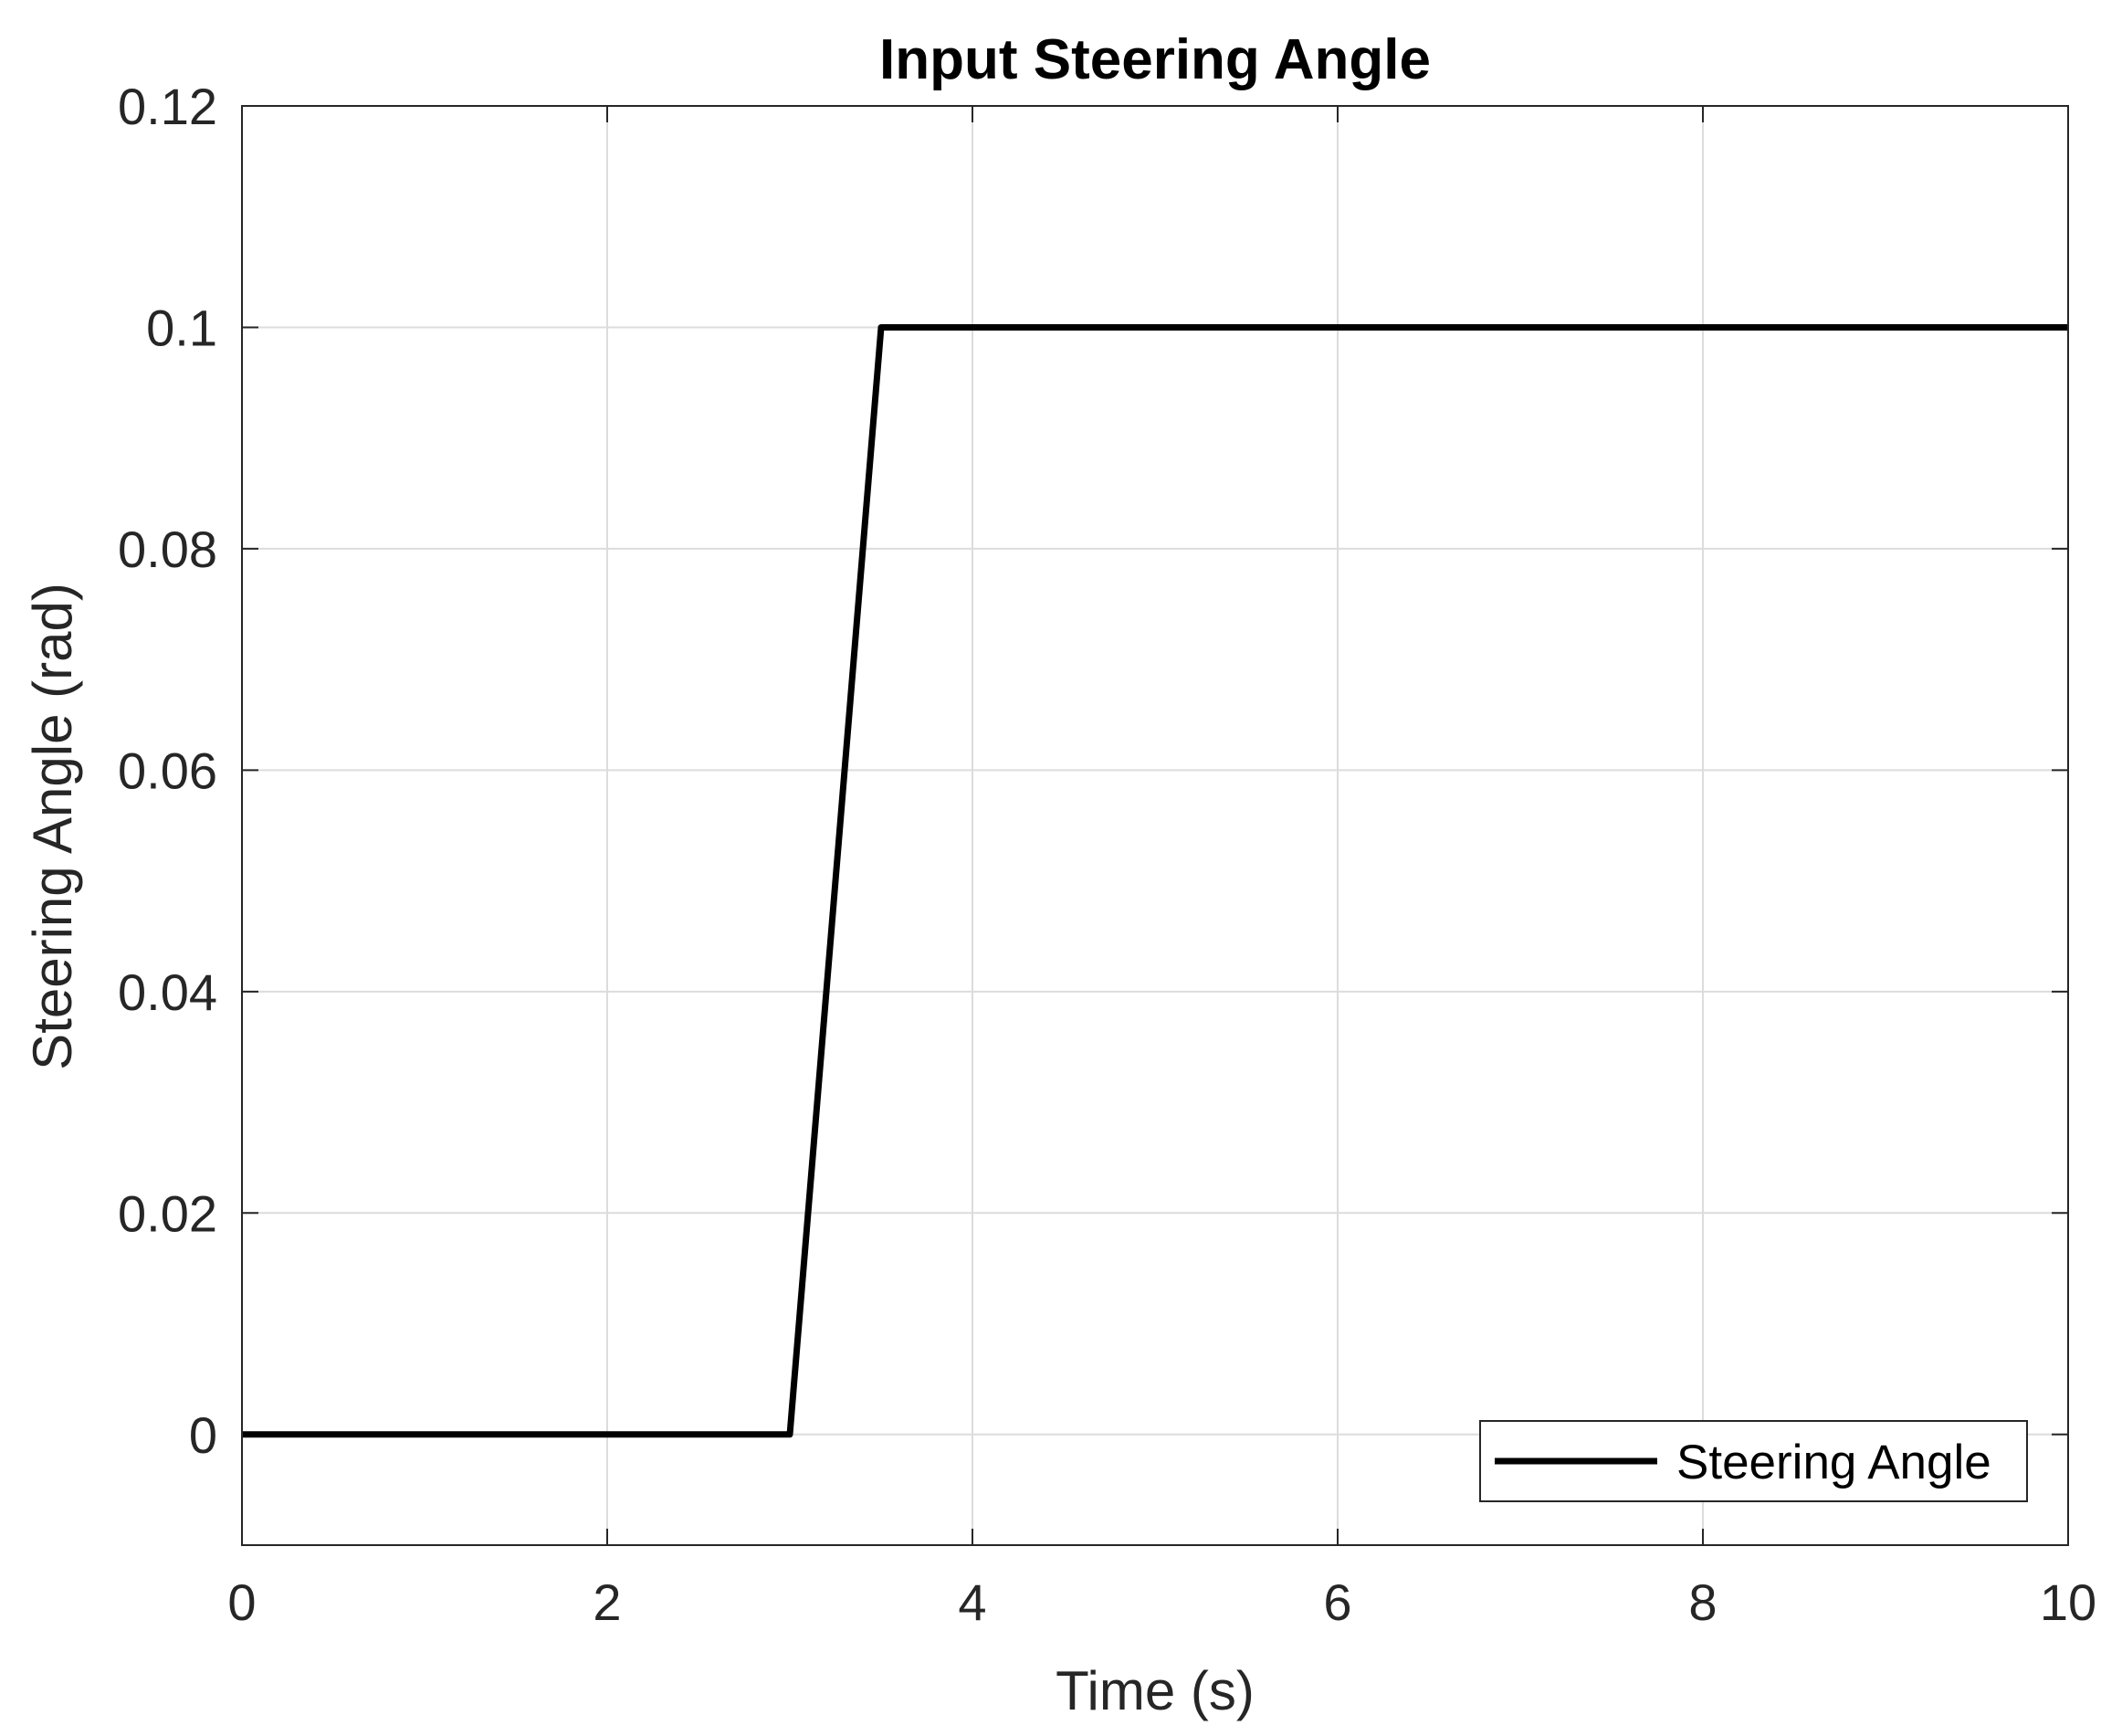 This screenshot has width=2122, height=1736. Describe the element at coordinates (241, 1602) in the screenshot. I see `x-tick-label: 0` at that location.